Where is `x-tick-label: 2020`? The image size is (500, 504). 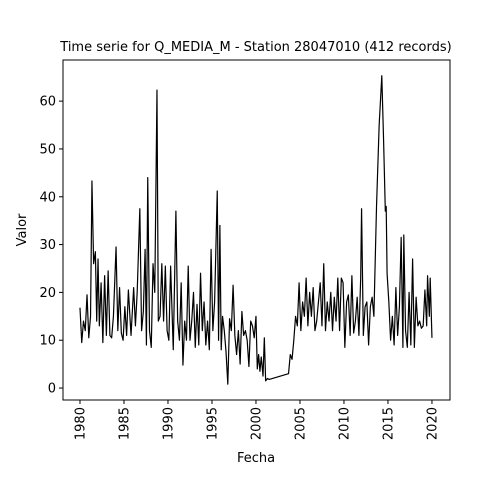 x-tick-label: 2020 is located at coordinates (432, 423).